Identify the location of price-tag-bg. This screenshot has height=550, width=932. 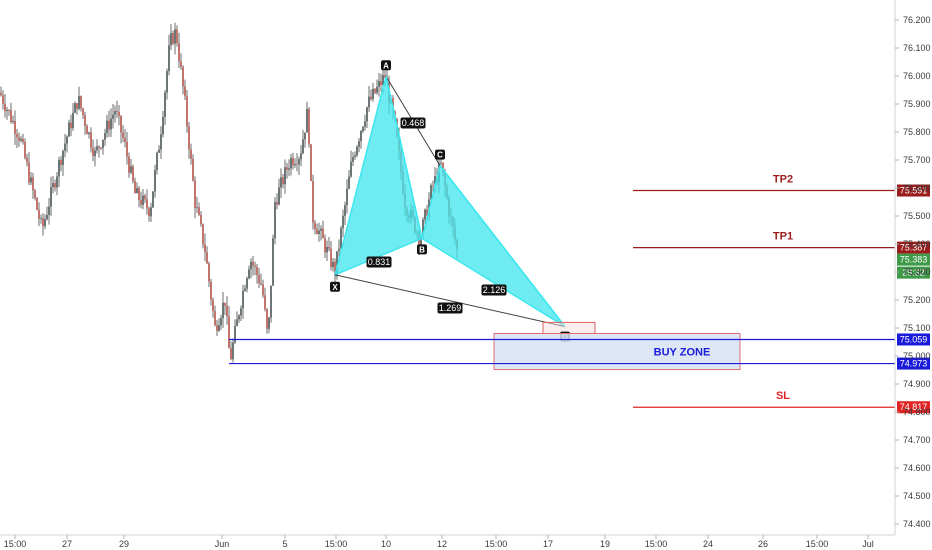
(913, 247).